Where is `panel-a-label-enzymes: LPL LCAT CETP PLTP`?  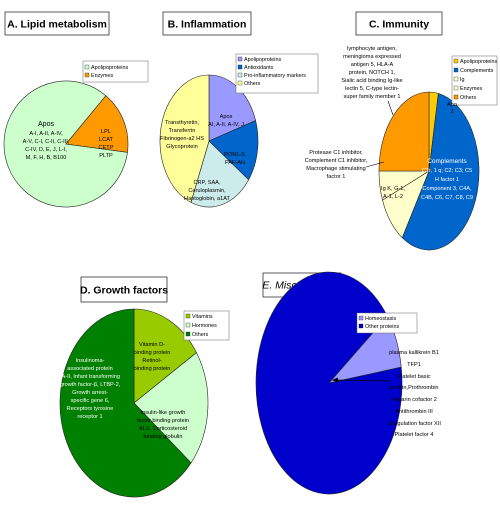 panel-a-label-enzymes: LPL LCAT CETP PLTP is located at coordinates (106, 144).